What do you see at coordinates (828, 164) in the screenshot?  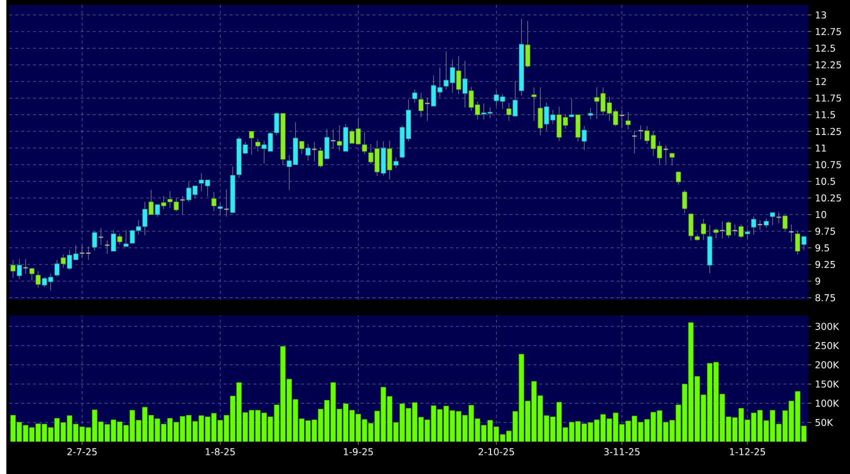 I see `y-tick-label: 10.75` at bounding box center [828, 164].